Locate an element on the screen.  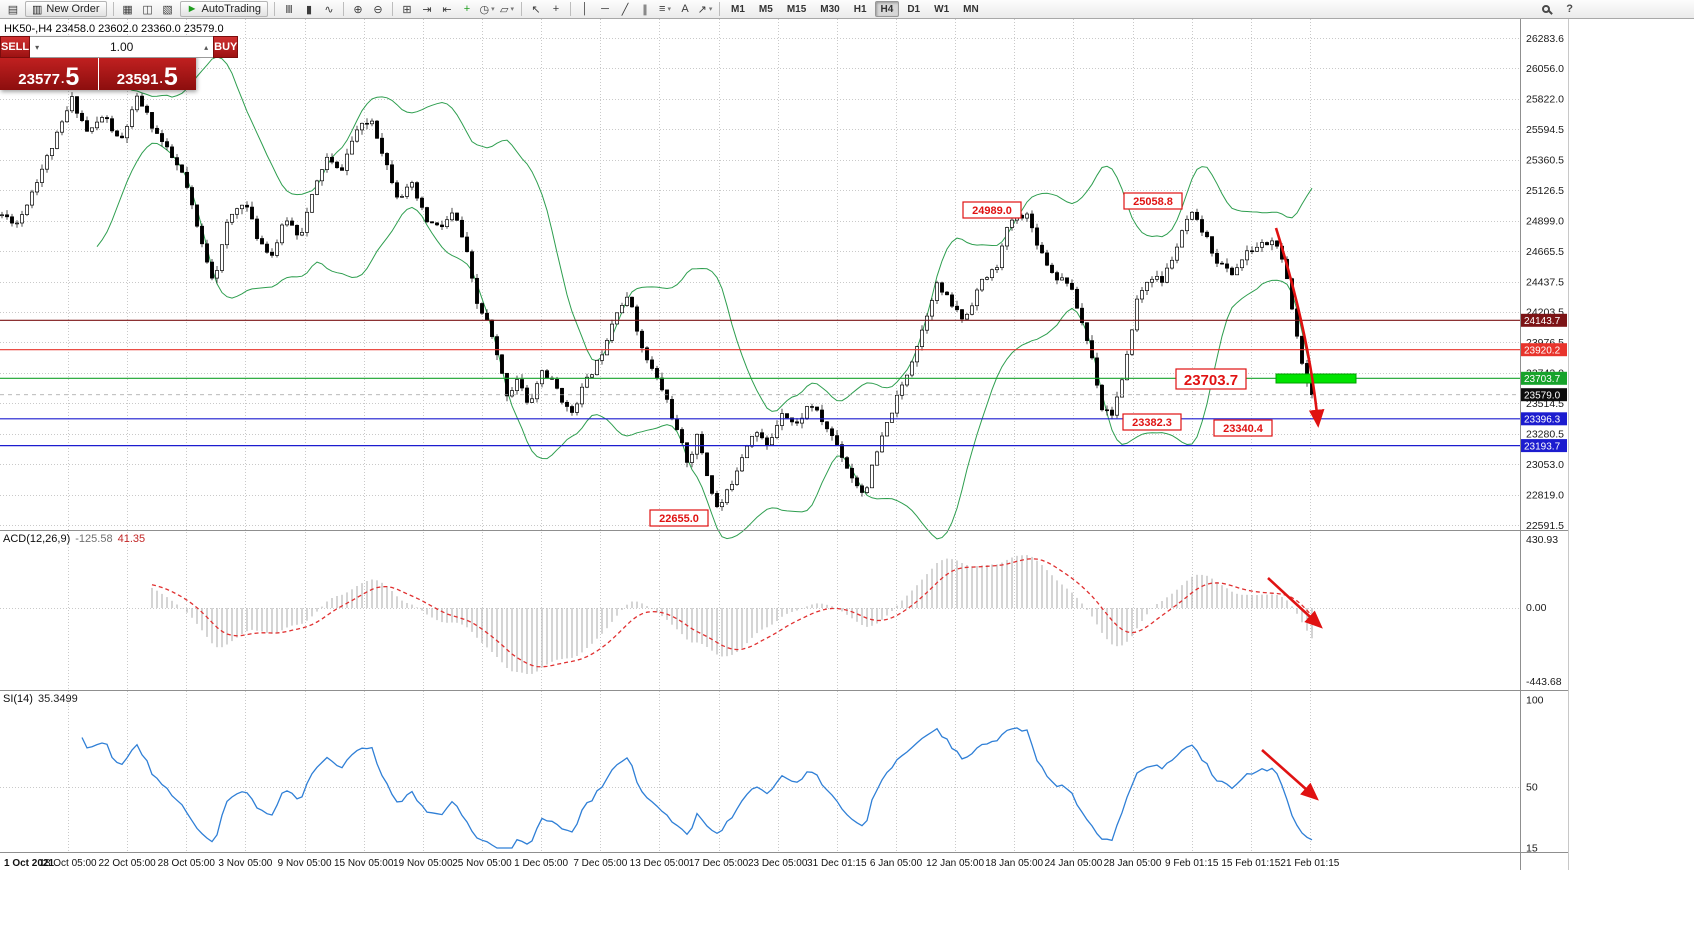
sell-button: SELL is located at coordinates (15, 47).